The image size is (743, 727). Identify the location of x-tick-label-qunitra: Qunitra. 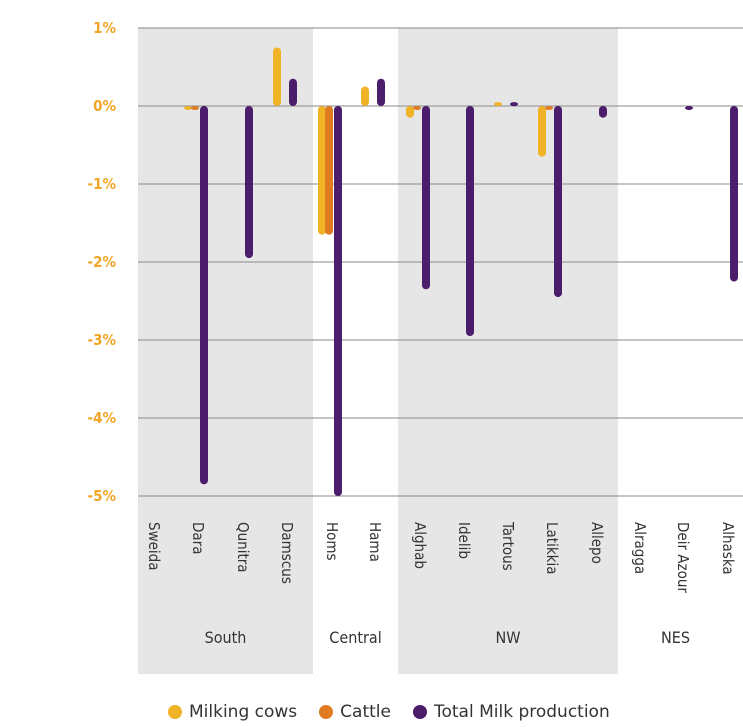
(243, 547).